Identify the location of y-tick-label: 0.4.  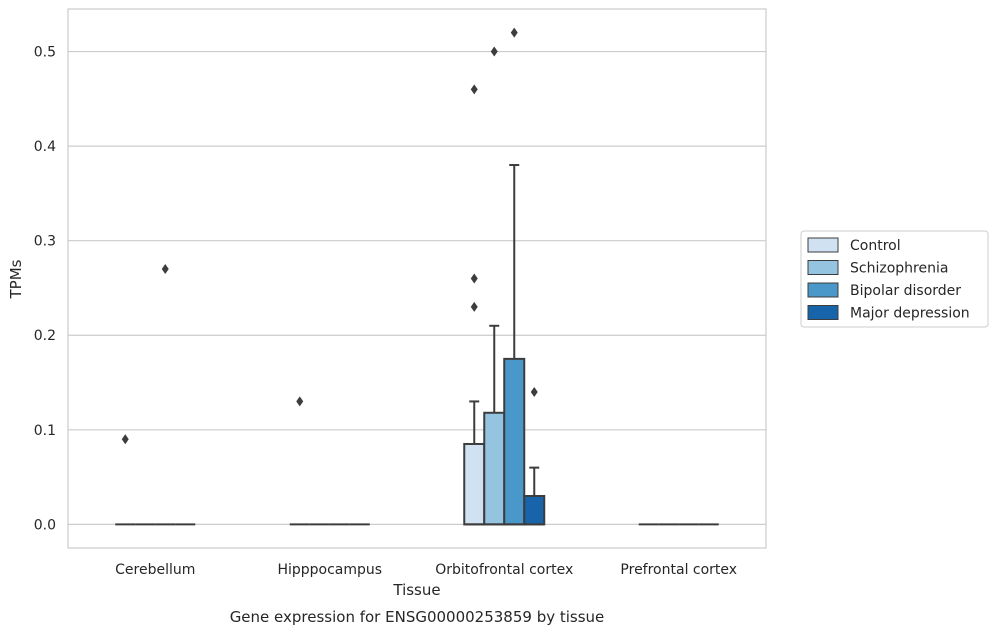
(45, 147).